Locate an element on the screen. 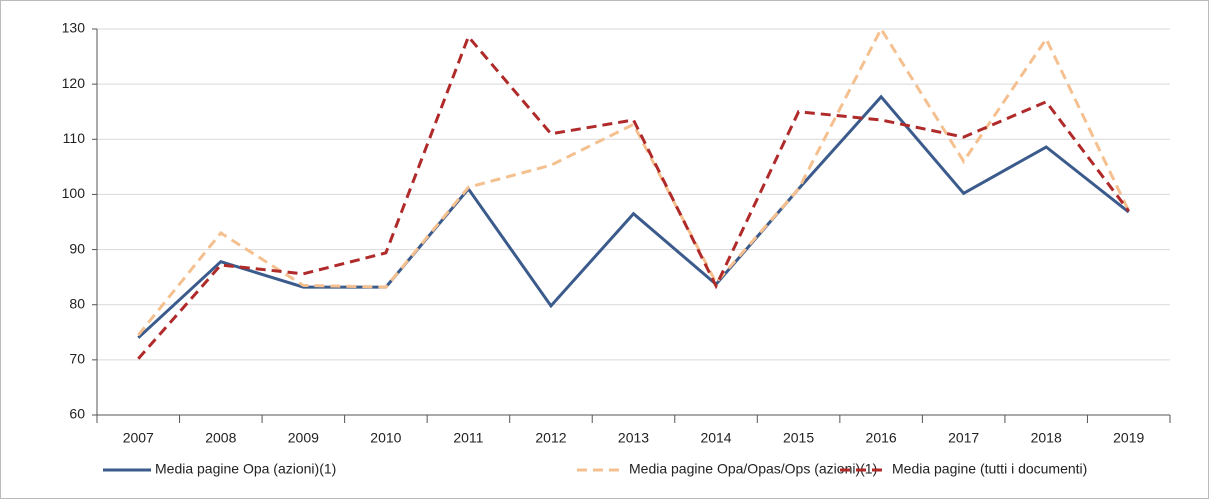  x-tick-label: 2009 is located at coordinates (303, 438).